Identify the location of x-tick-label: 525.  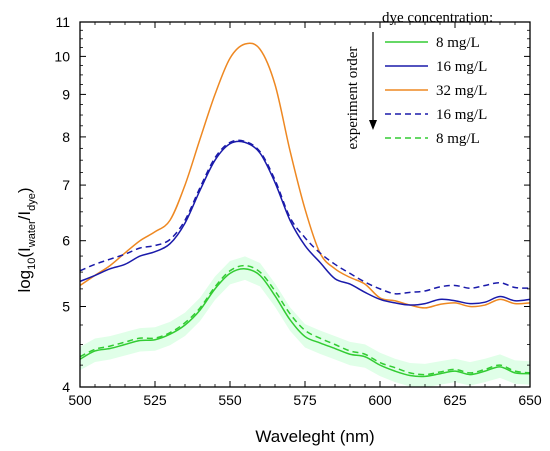
(155, 400).